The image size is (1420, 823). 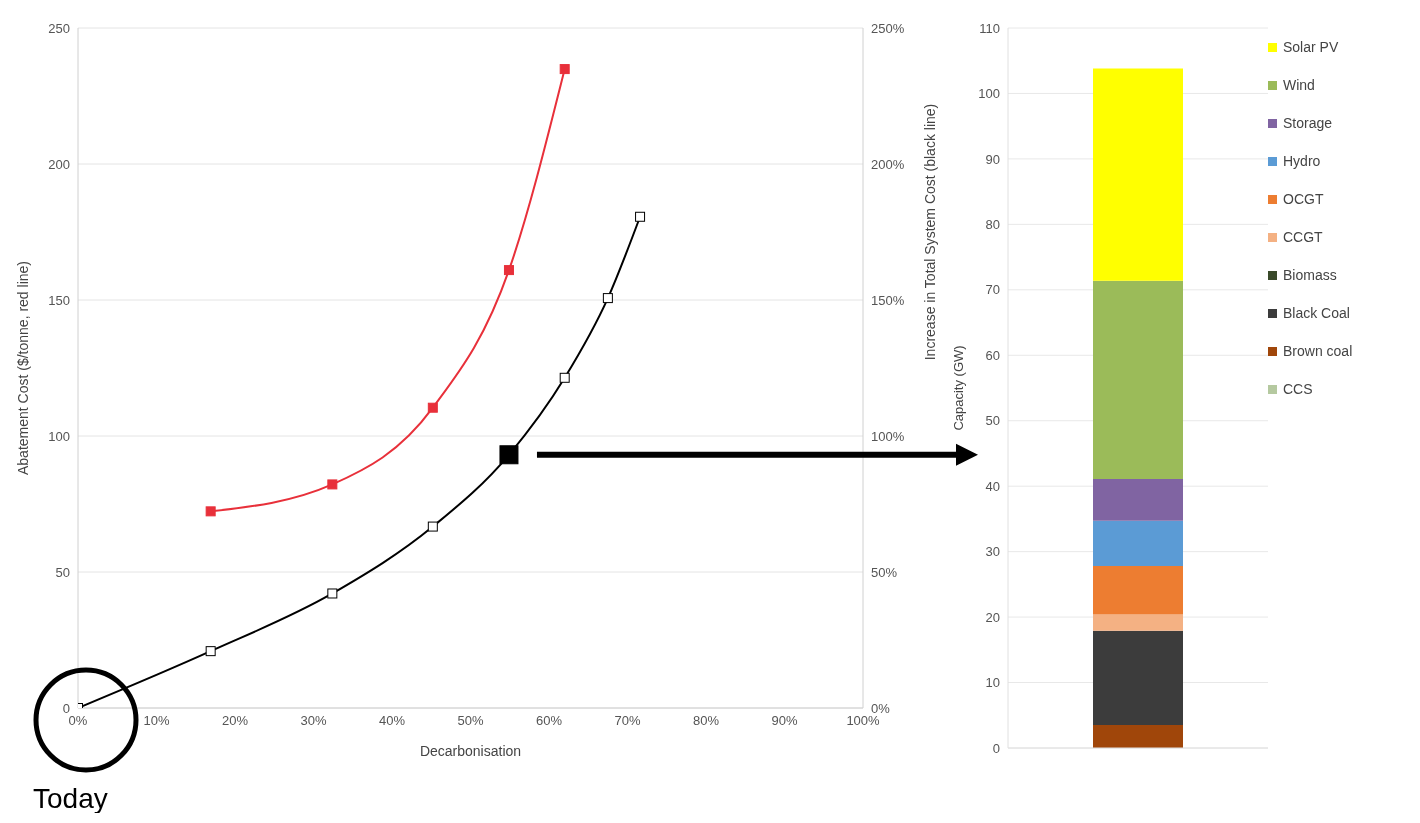 I want to click on y-tick-label: 250, so click(x=59, y=28).